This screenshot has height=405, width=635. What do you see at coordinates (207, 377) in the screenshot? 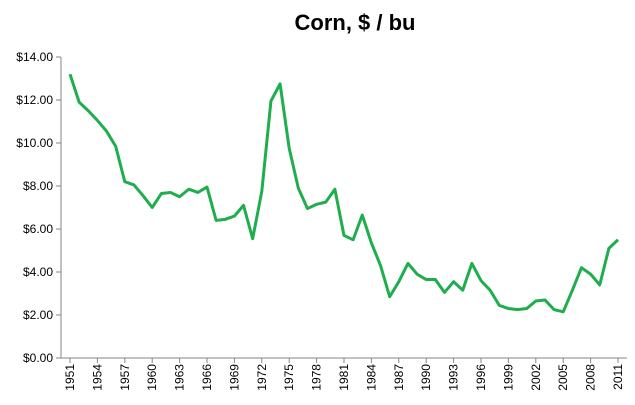
I see `x-tick-label: 1966` at bounding box center [207, 377].